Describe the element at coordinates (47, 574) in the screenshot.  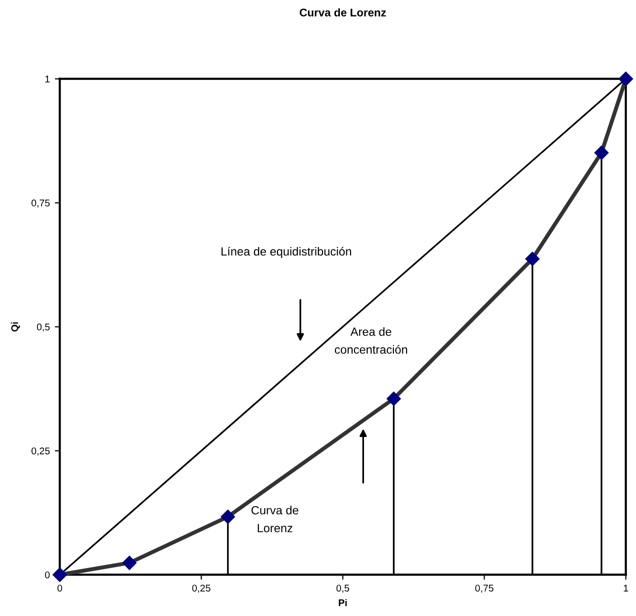
I see `y-tick-label: 0` at that location.